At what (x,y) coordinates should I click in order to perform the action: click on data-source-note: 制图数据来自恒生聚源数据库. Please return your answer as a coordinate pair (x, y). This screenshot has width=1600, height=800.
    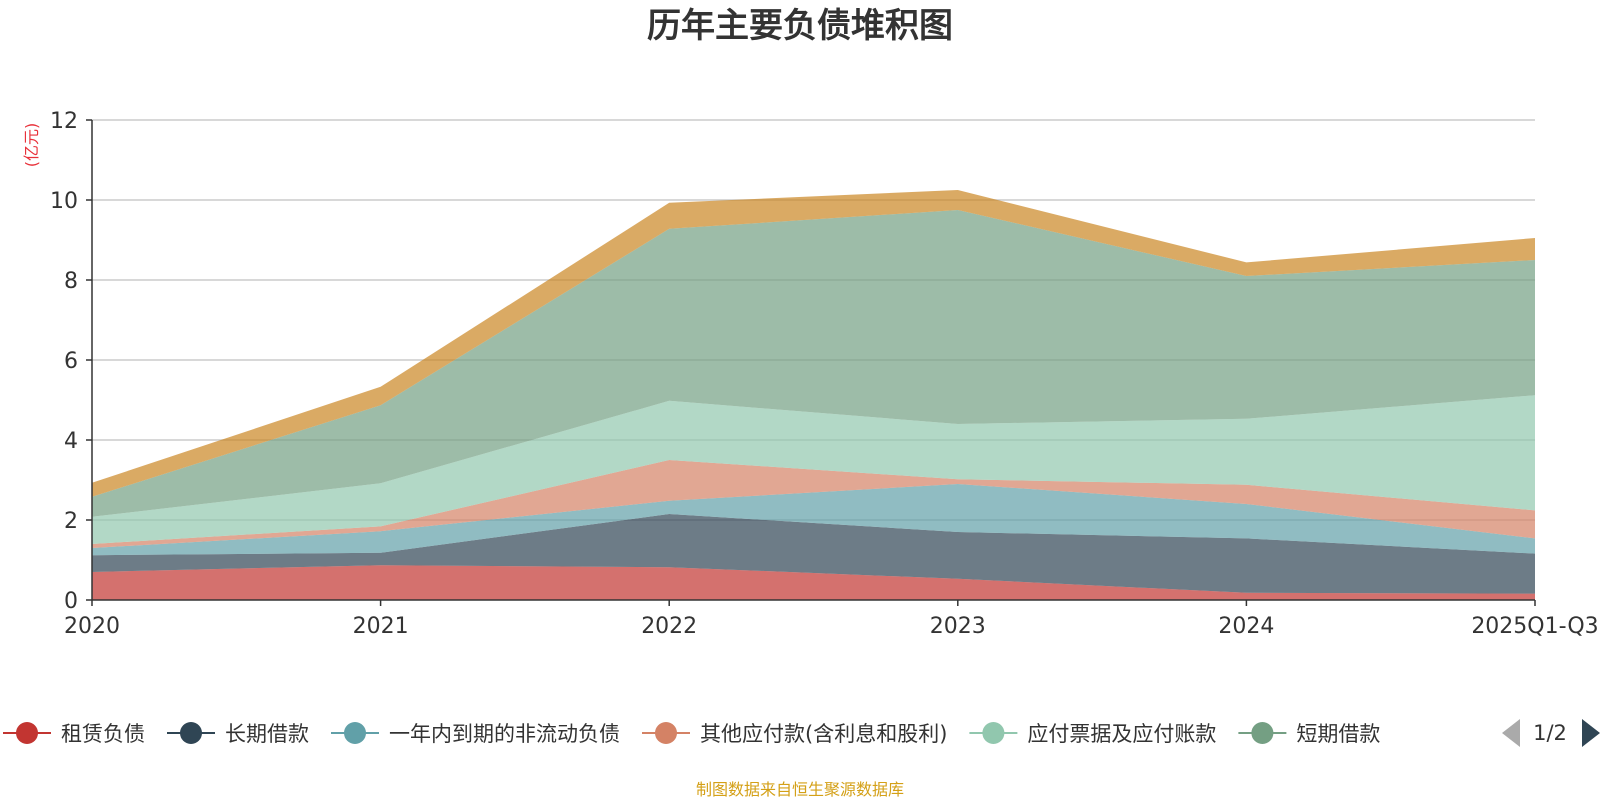
    Looking at the image, I should click on (800, 789).